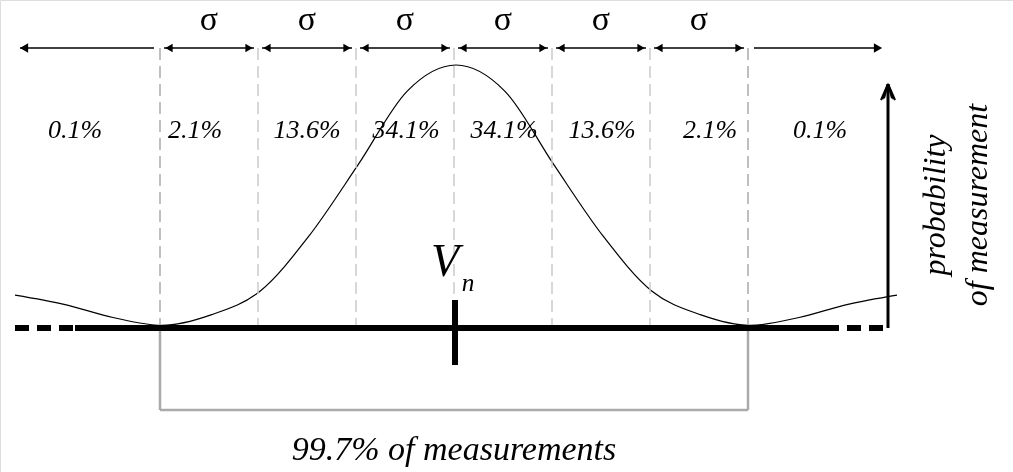 The image size is (1013, 472). What do you see at coordinates (955, 204) in the screenshot?
I see `y-axis-title: probability of measurement` at bounding box center [955, 204].